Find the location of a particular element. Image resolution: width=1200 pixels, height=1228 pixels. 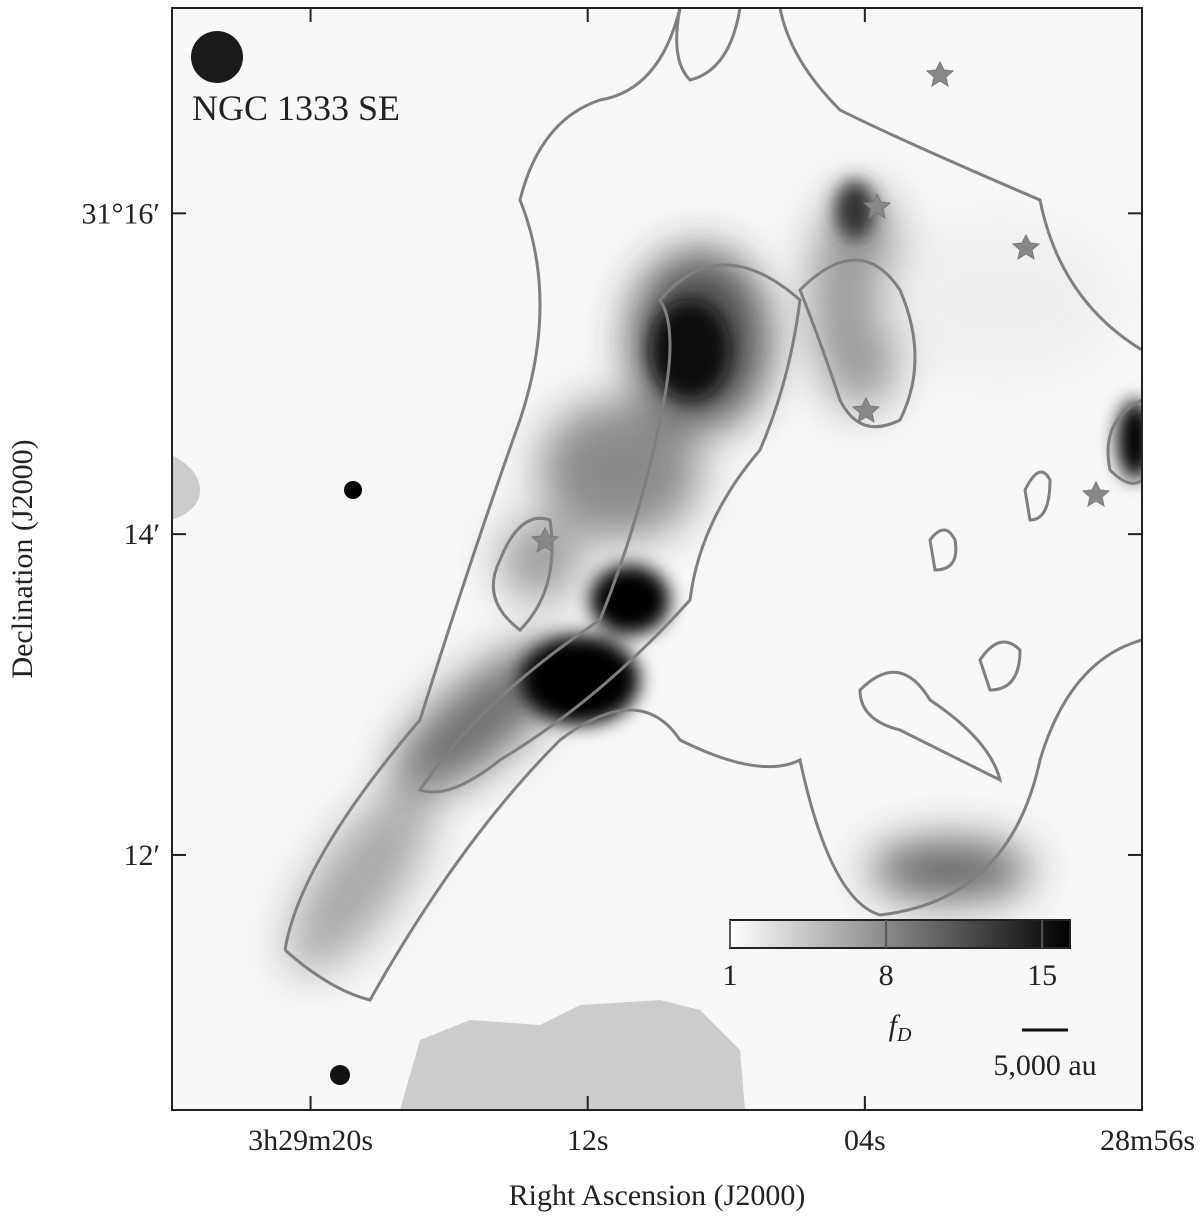

colorbar-label: fD is located at coordinates (900, 1027).